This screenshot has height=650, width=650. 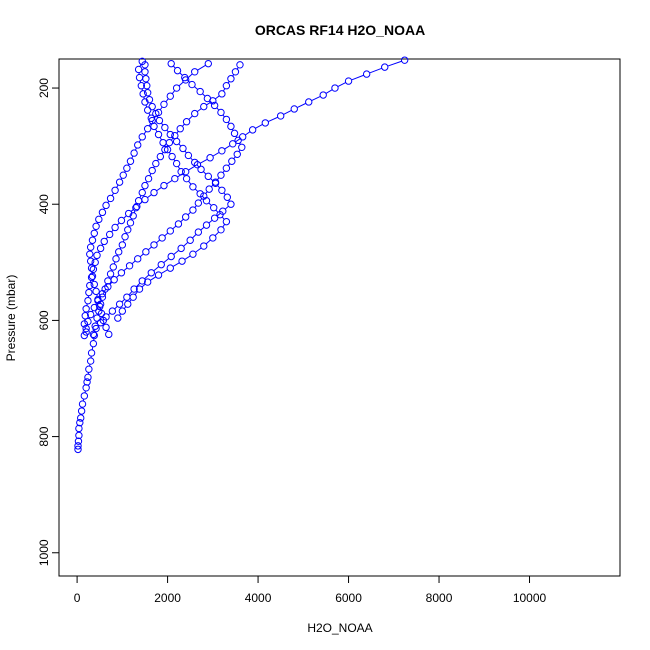 What do you see at coordinates (258, 598) in the screenshot?
I see `x-tick-label: 4000` at bounding box center [258, 598].